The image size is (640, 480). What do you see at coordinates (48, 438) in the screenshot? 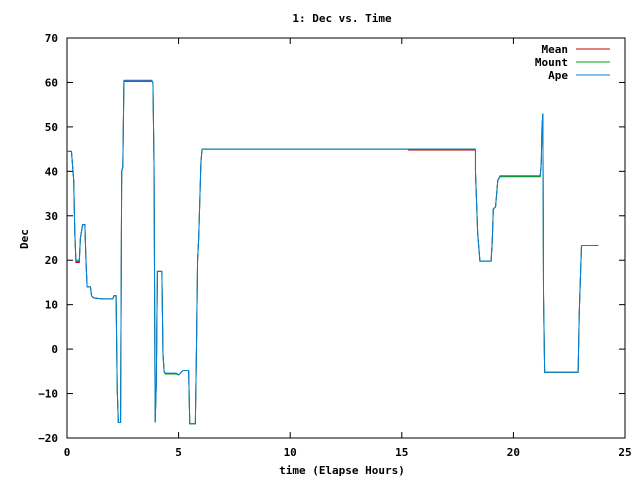
I see `y-tick-label: −20` at bounding box center [48, 438].